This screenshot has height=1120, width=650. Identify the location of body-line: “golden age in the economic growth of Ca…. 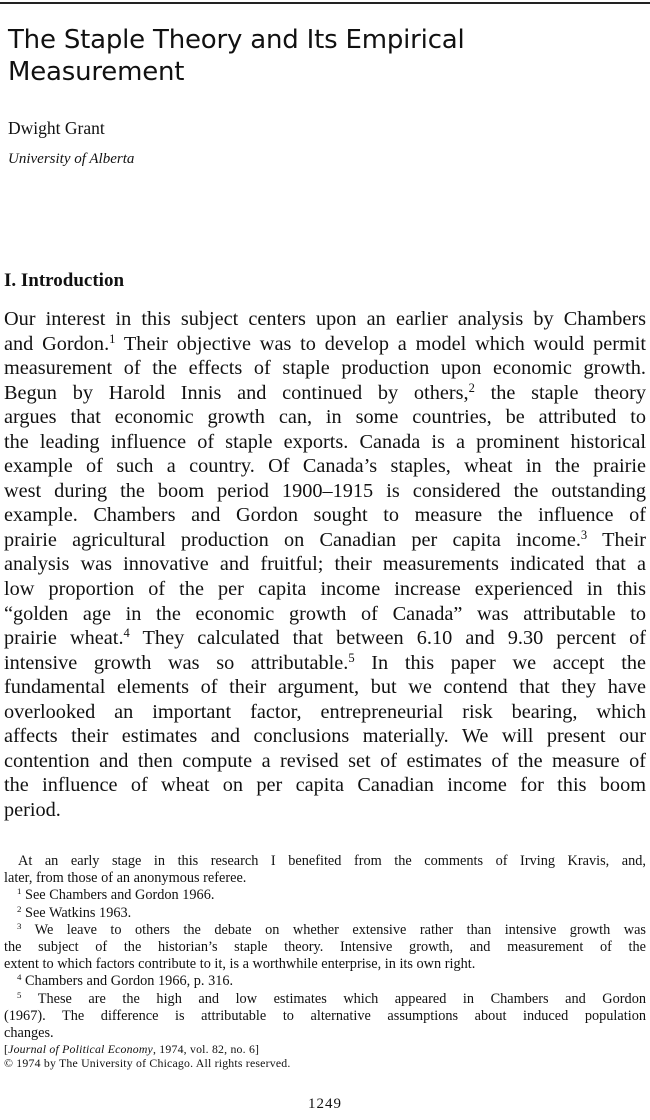
(325, 613).